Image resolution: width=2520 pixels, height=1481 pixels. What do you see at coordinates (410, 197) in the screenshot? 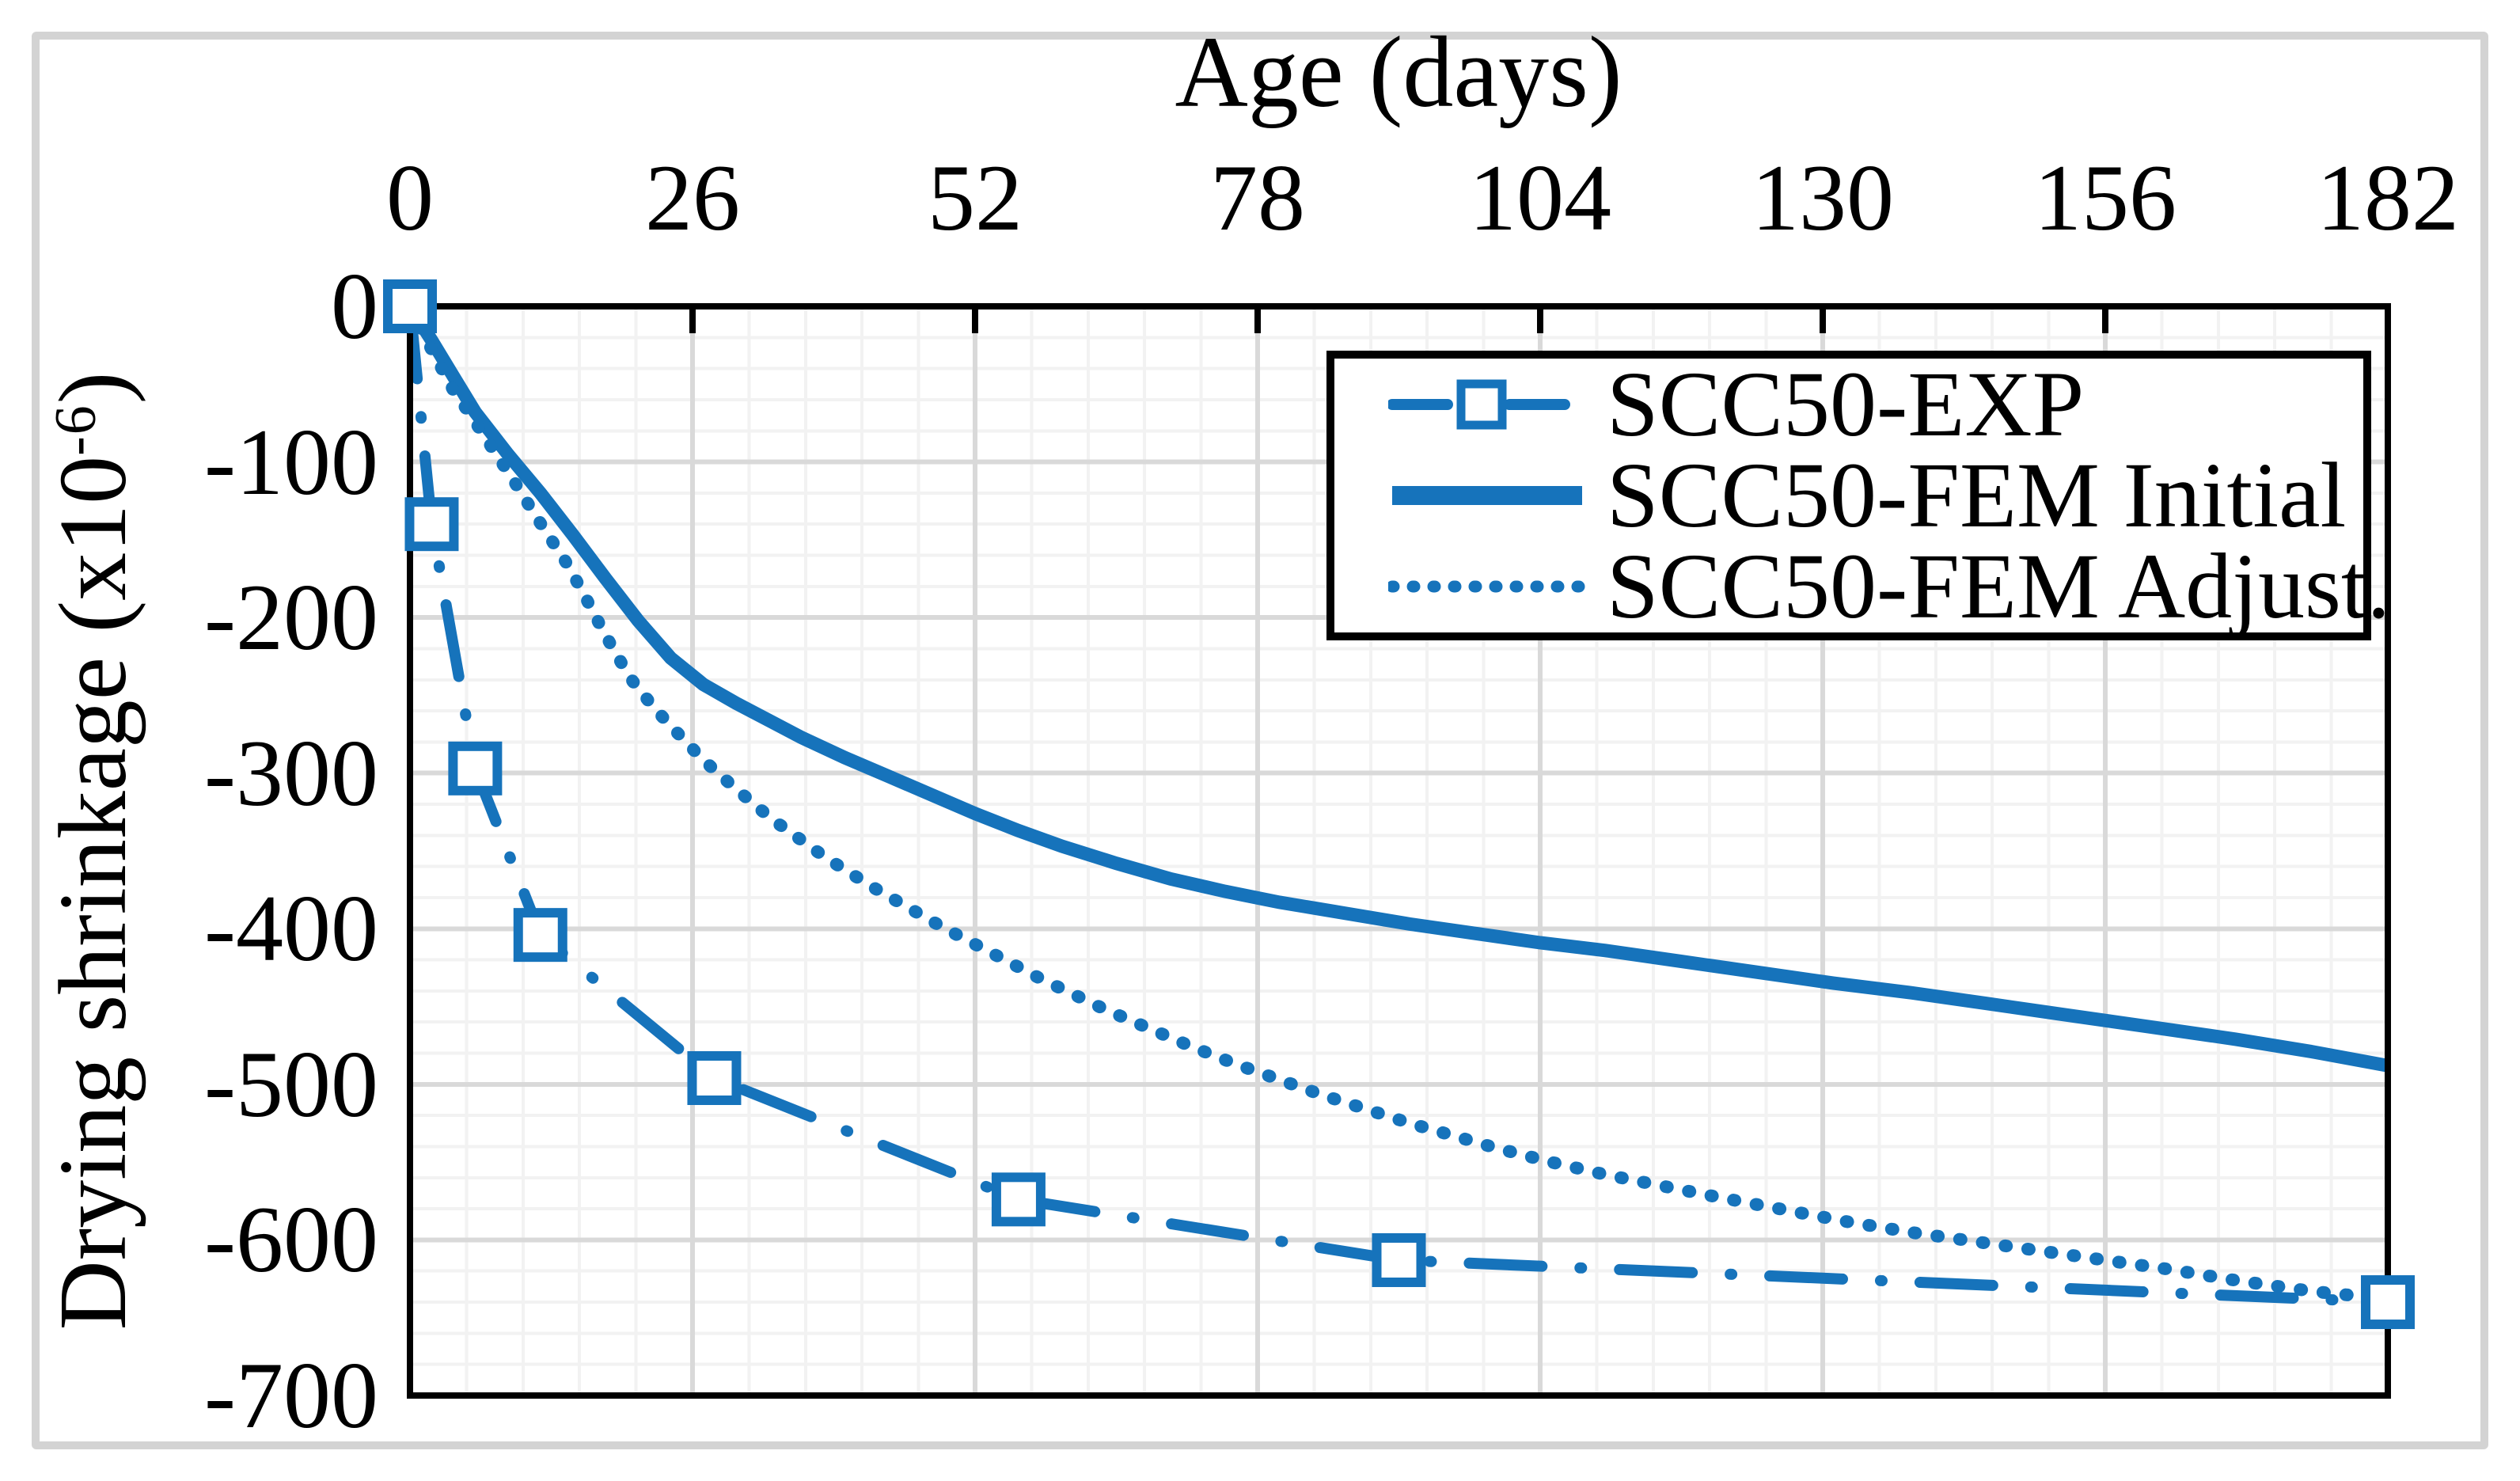
I see `x-tick-label: 0` at bounding box center [410, 197].